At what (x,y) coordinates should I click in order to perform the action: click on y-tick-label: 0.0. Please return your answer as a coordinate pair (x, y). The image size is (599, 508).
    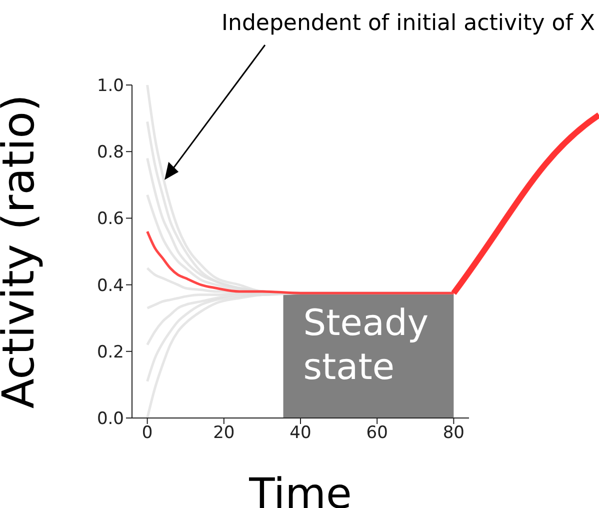
    Looking at the image, I should click on (110, 419).